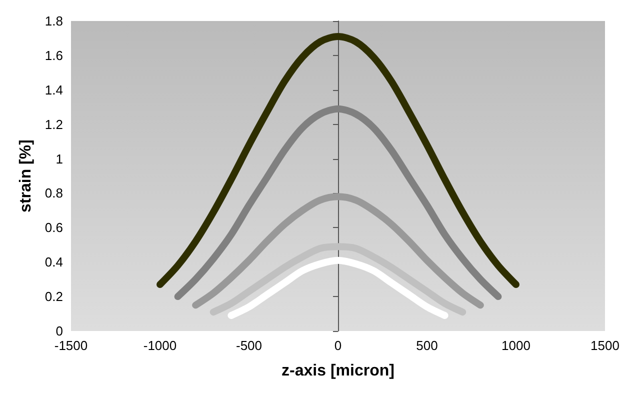  Describe the element at coordinates (53, 90) in the screenshot. I see `y-tick-label: 1.4` at that location.